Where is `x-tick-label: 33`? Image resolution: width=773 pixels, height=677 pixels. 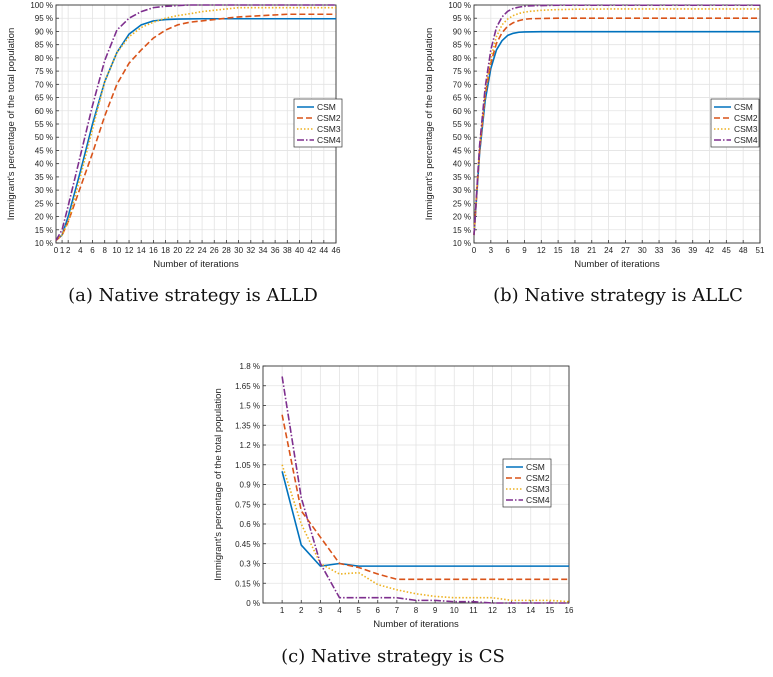
x-tick-label: 33 is located at coordinates (659, 250).